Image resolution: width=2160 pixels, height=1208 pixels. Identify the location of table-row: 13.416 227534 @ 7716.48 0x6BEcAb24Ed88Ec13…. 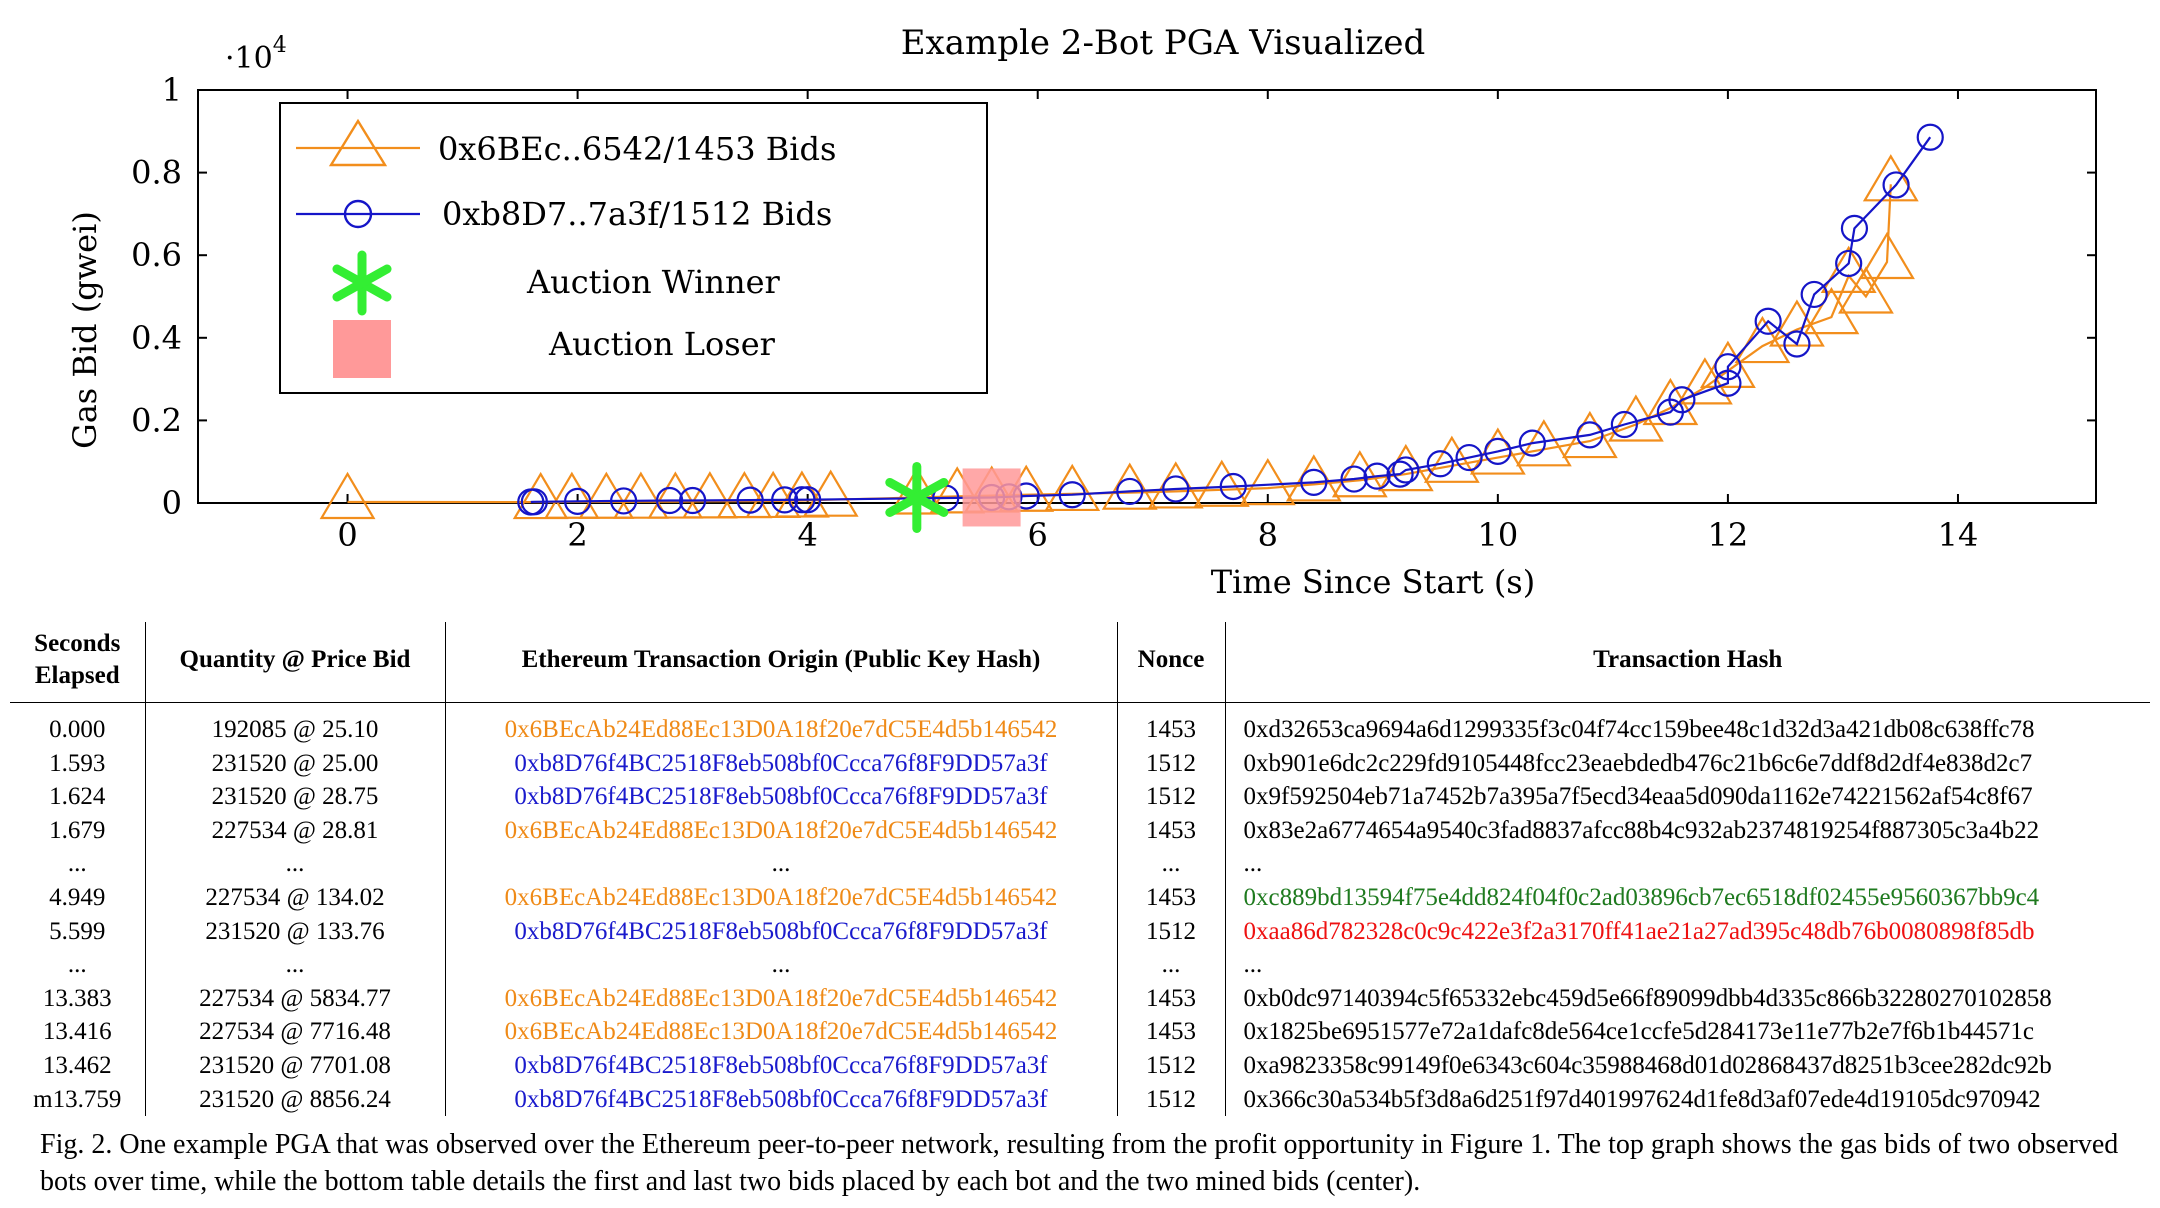
(1080, 1032).